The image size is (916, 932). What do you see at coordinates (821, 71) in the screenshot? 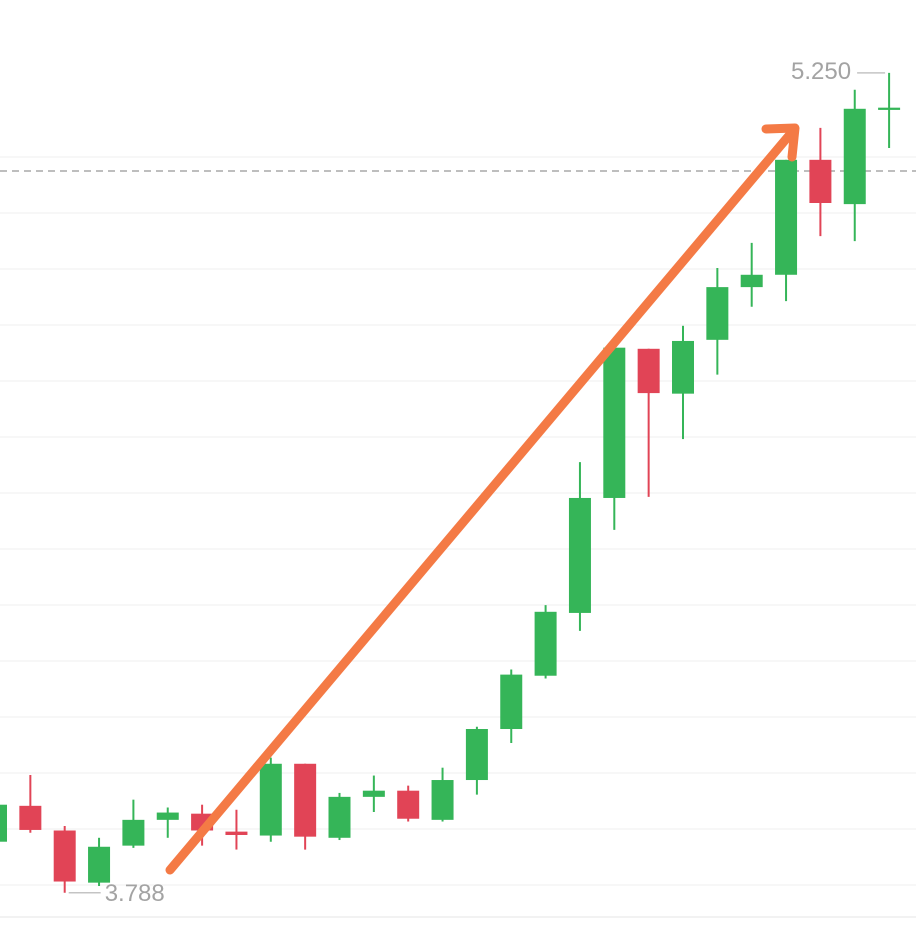
I see `annotation-label: 5.250` at bounding box center [821, 71].